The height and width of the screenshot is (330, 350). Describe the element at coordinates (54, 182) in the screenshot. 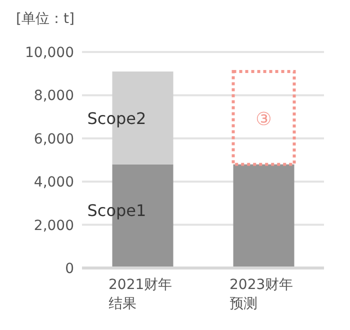

I see `y-tick-label: 4,000` at that location.